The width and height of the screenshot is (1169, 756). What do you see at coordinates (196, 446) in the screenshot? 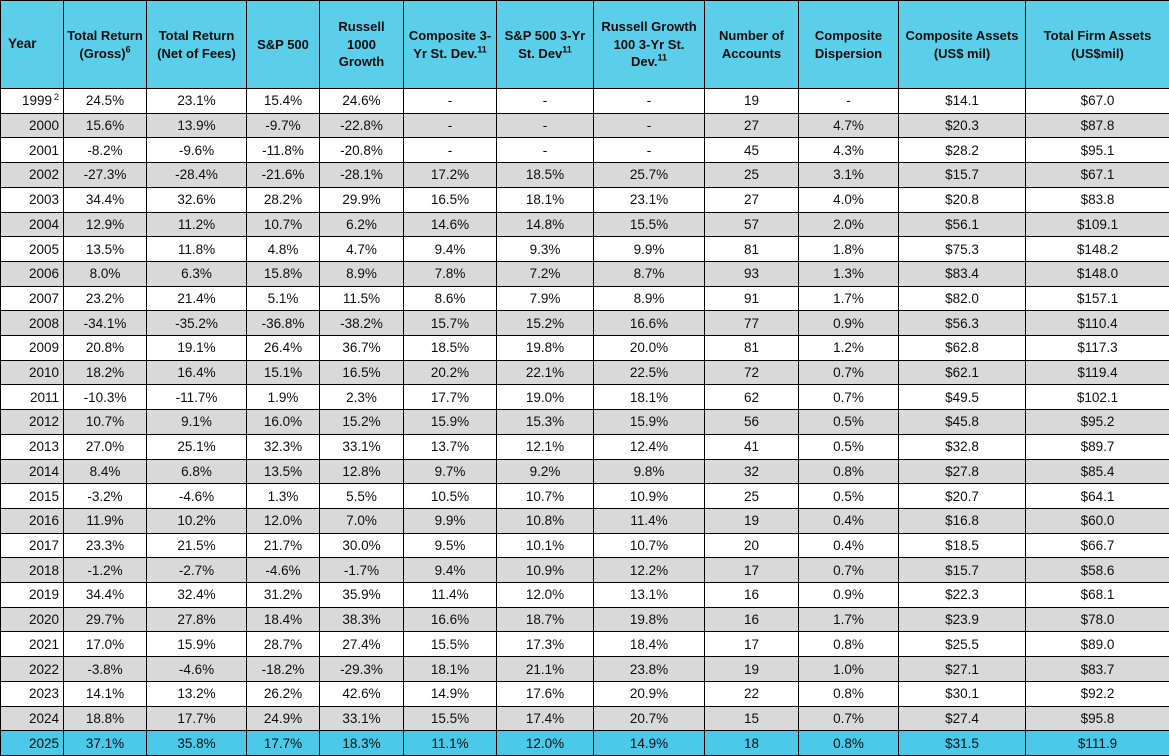
I see `cell-net: 25.1%` at bounding box center [196, 446].